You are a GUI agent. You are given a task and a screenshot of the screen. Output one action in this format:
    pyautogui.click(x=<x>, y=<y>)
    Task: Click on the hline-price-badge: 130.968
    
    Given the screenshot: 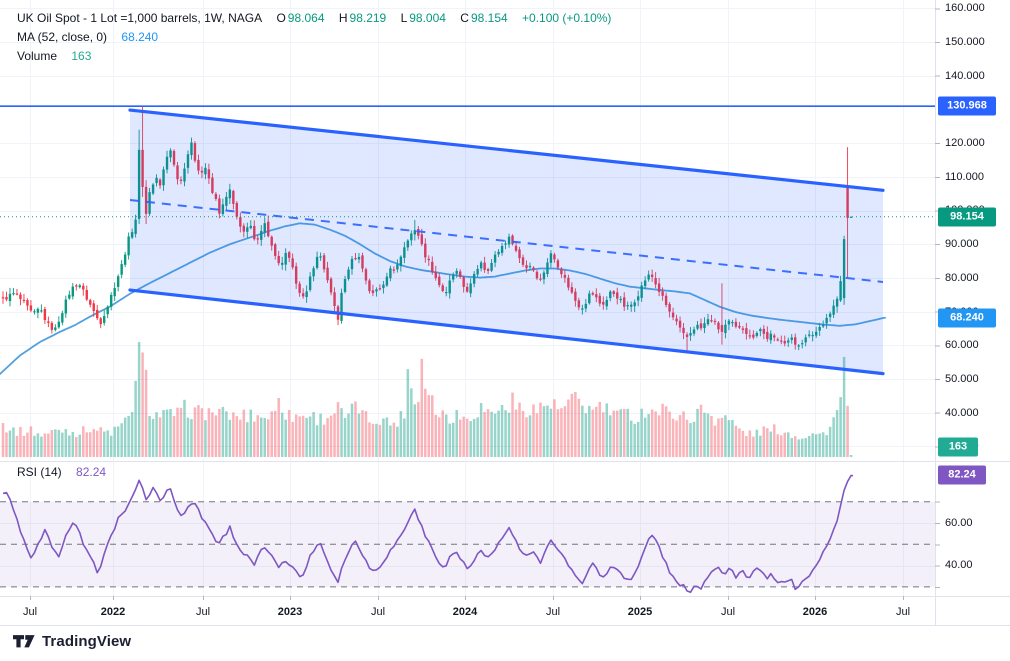 What is the action you would take?
    pyautogui.click(x=967, y=106)
    